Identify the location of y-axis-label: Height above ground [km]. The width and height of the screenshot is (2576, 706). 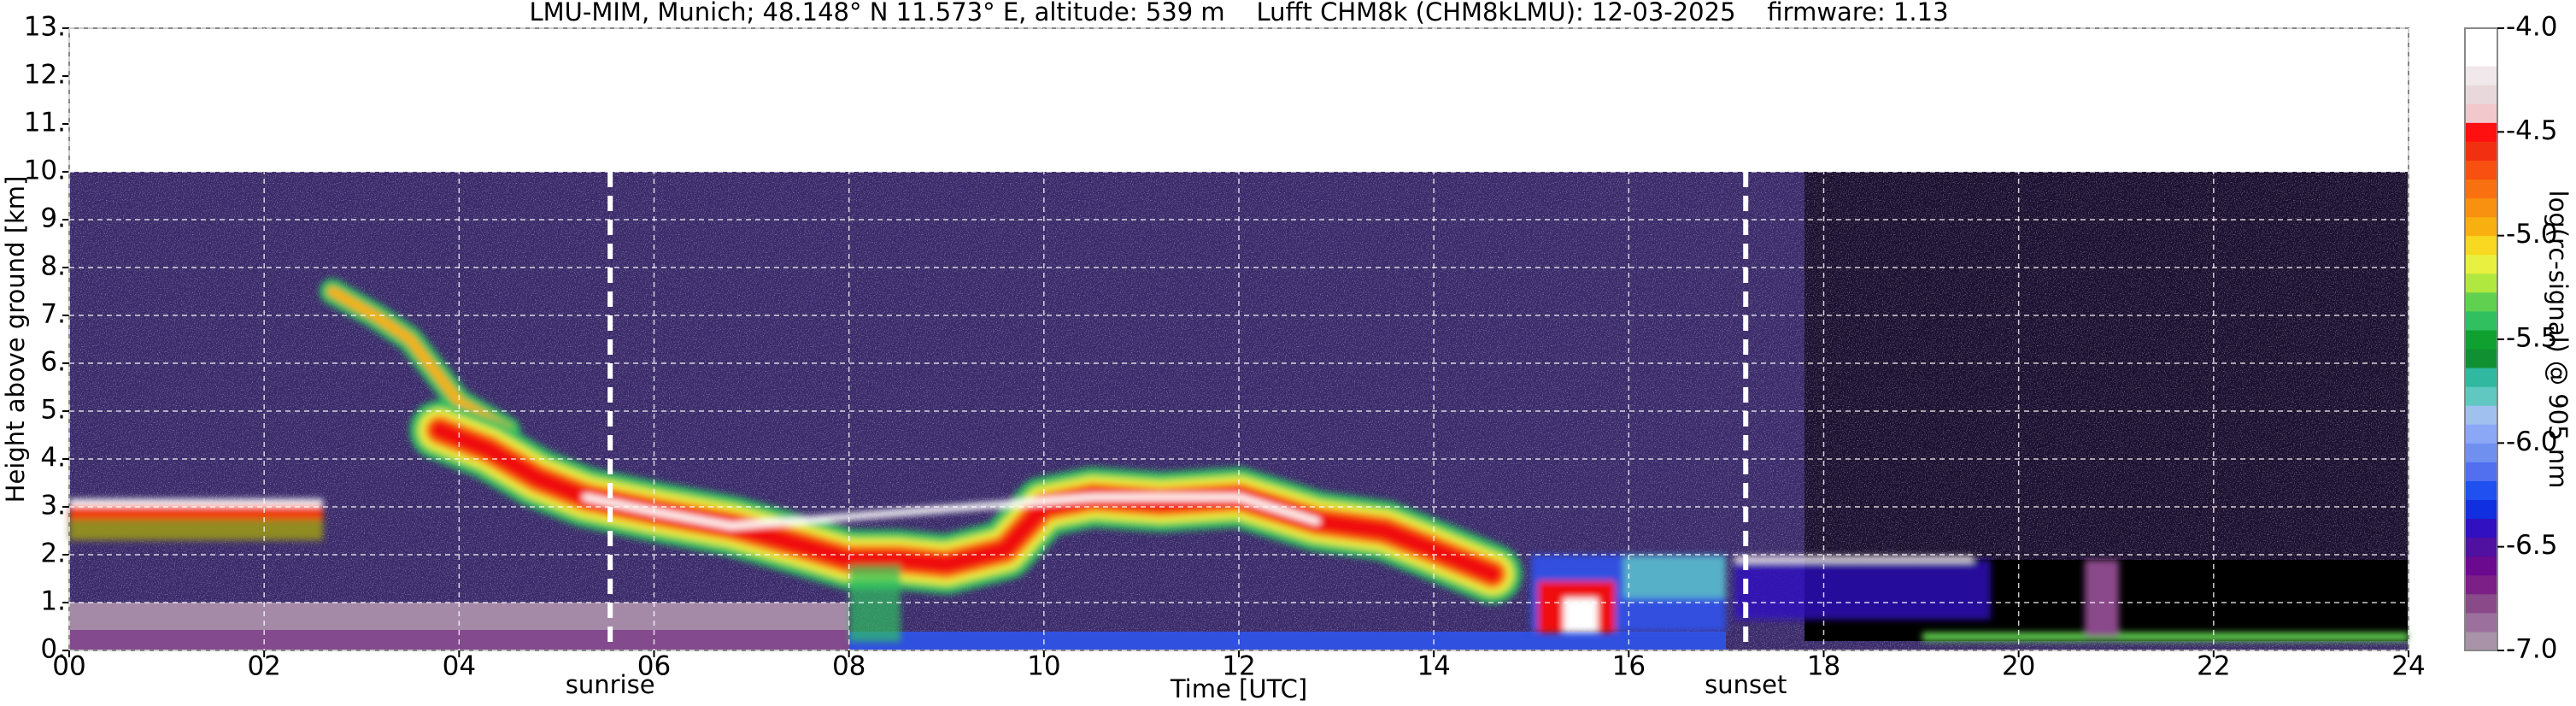
(15, 339).